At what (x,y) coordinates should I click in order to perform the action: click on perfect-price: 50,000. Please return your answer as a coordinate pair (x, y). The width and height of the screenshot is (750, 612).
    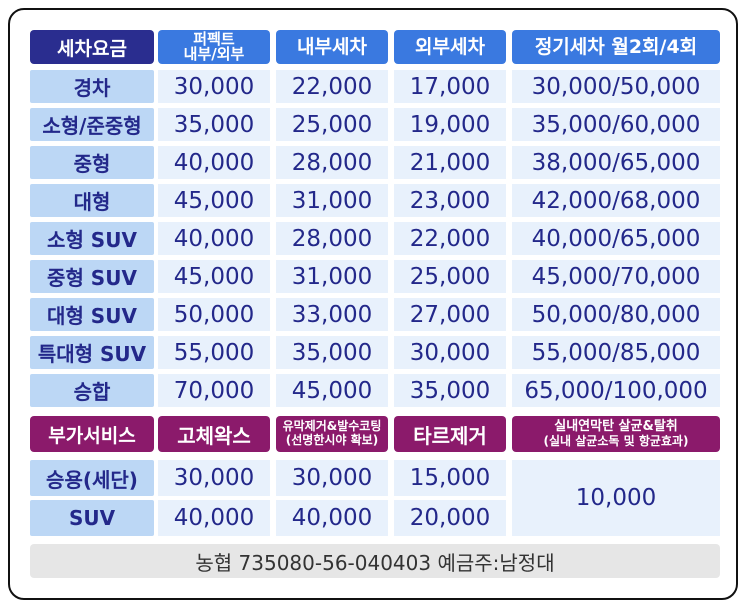
    Looking at the image, I should click on (214, 314).